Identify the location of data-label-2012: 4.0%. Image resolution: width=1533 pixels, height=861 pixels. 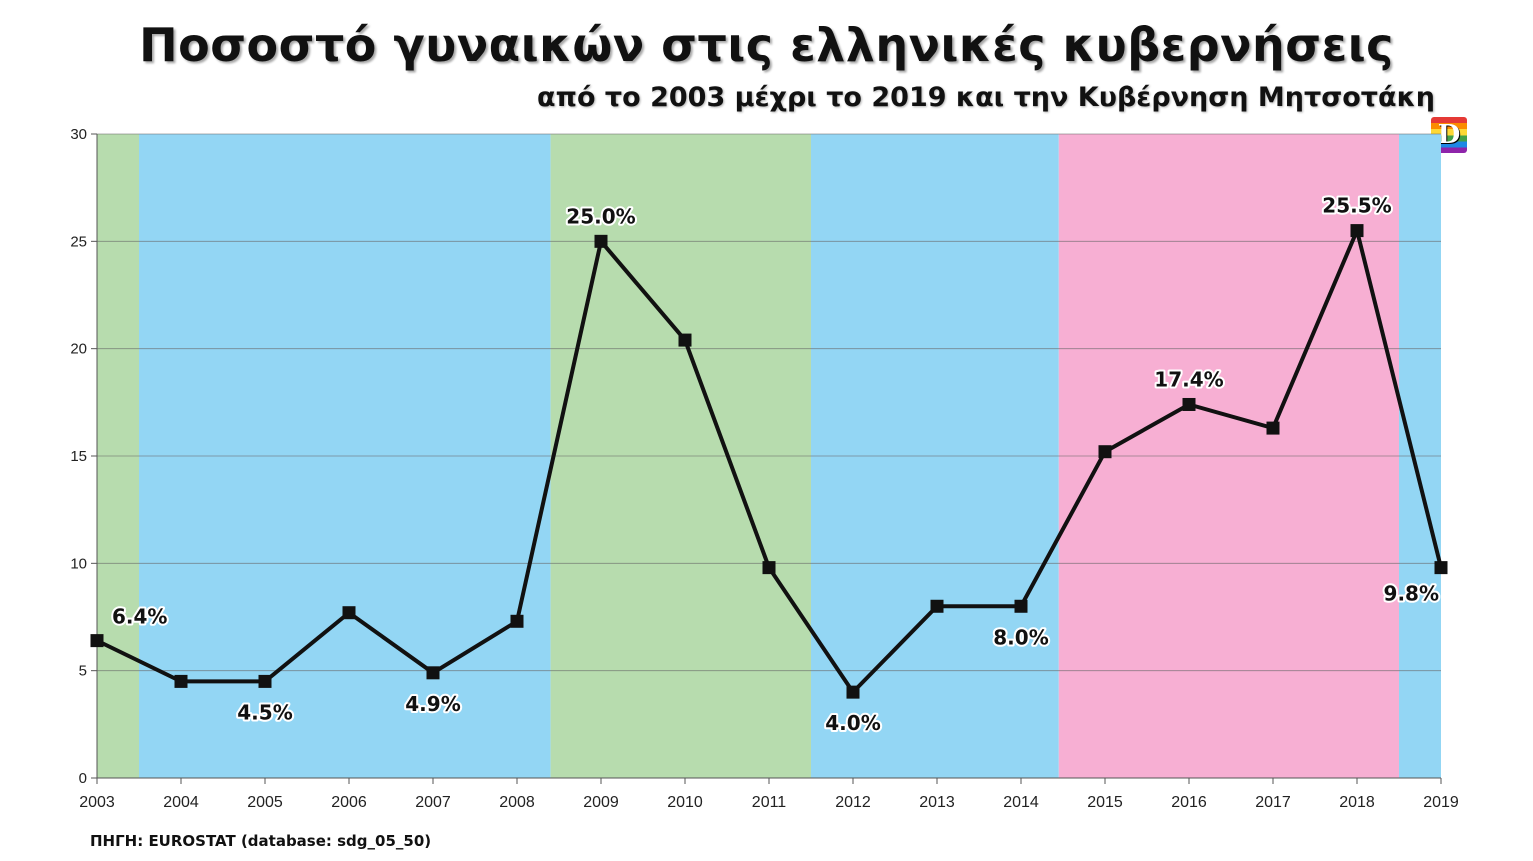
(852, 723).